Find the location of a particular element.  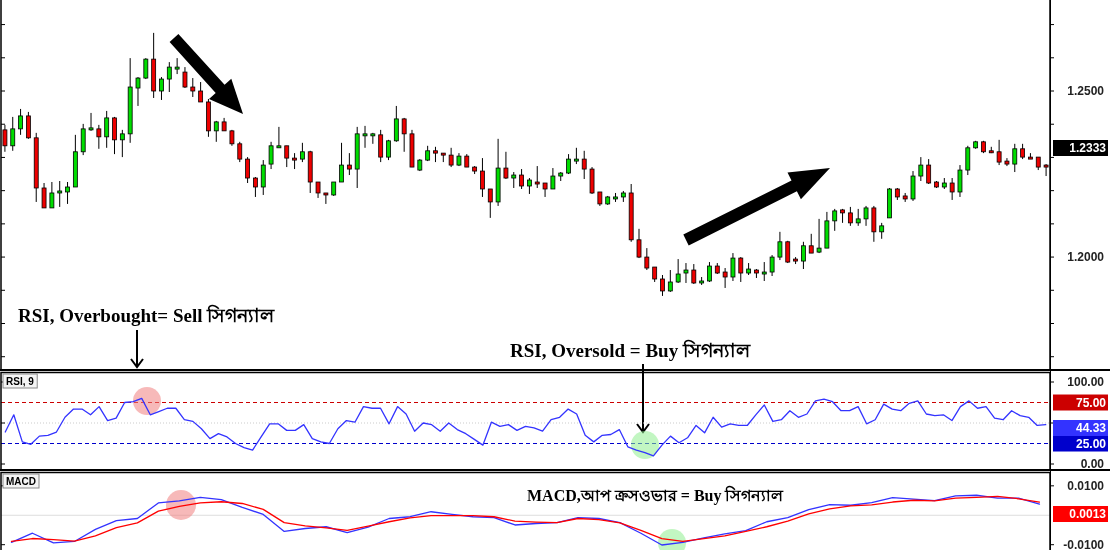

chart-title: RSI, 9 is located at coordinates (20, 381).